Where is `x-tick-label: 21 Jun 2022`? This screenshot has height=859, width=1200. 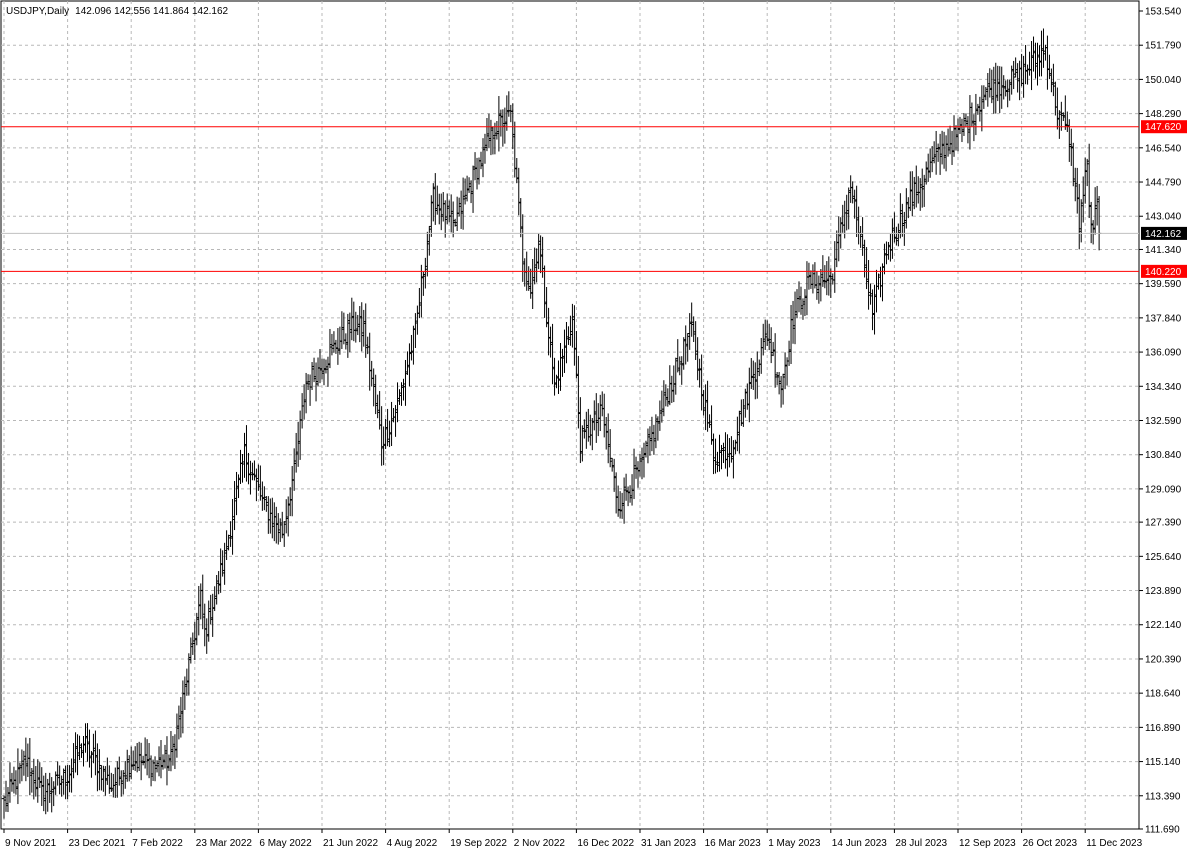
x-tick-label: 21 Jun 2022 is located at coordinates (350, 843).